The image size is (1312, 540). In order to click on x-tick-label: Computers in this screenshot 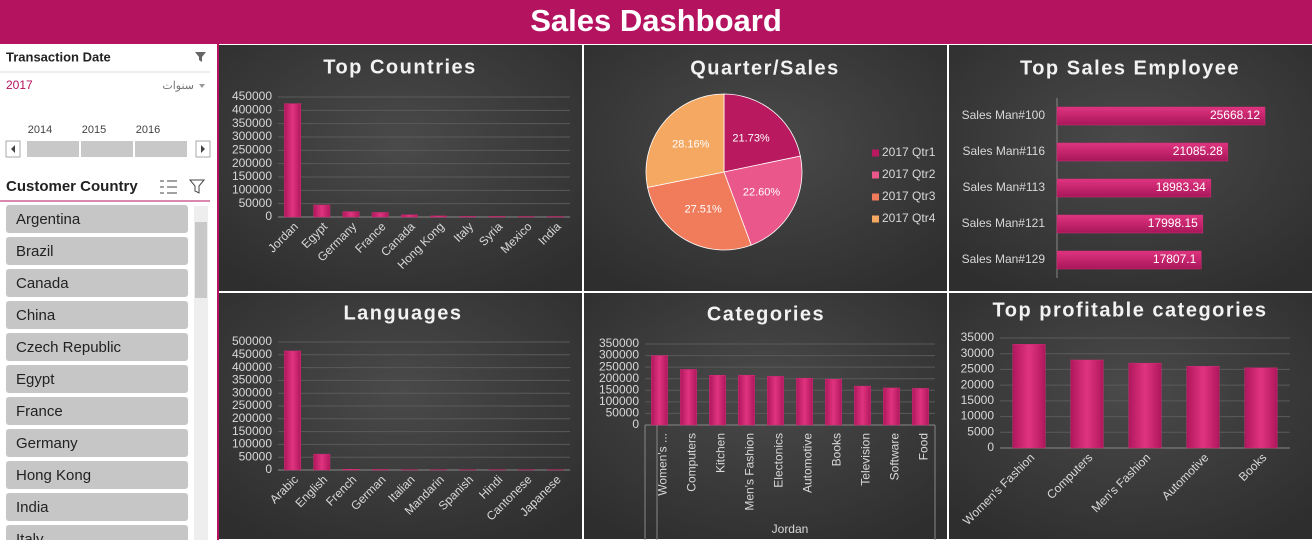, I will do `click(692, 462)`.